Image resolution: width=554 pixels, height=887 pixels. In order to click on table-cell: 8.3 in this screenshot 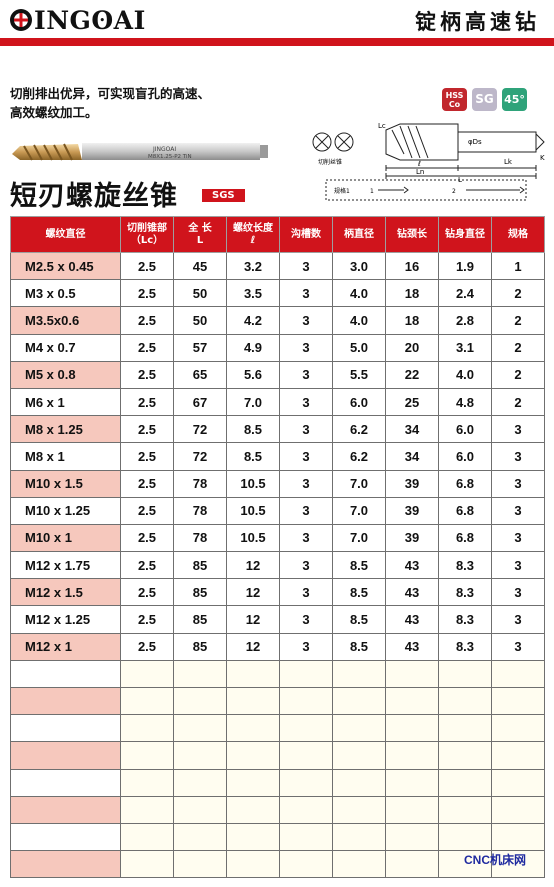, I will do `click(465, 592)`.